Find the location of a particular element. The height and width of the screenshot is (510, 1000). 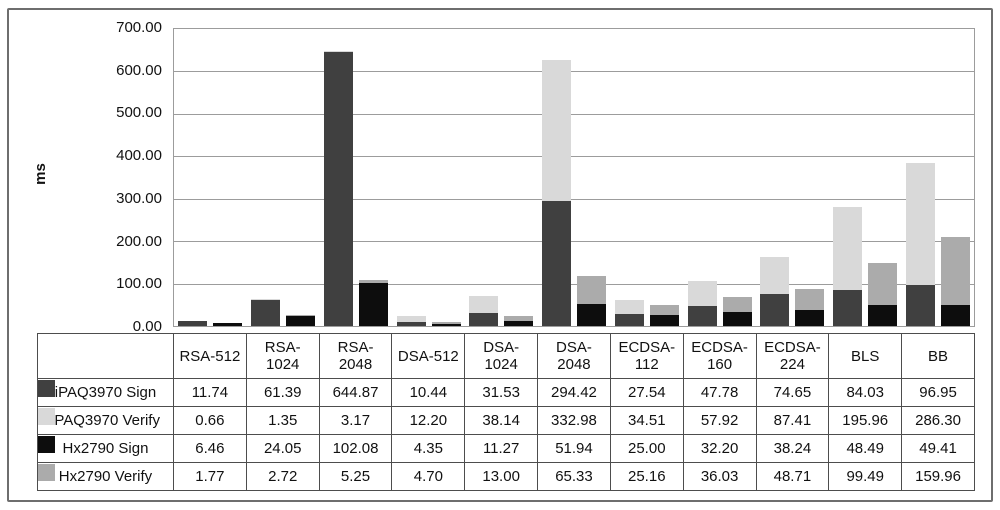

y-tick-label: 100.00 is located at coordinates (139, 284).